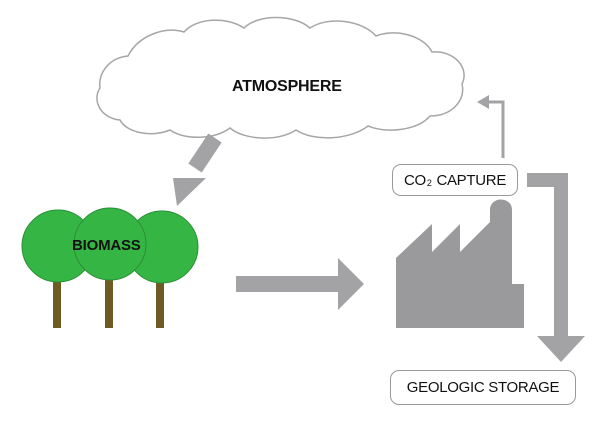  What do you see at coordinates (160, 303) in the screenshot?
I see `tree-trunk-right` at bounding box center [160, 303].